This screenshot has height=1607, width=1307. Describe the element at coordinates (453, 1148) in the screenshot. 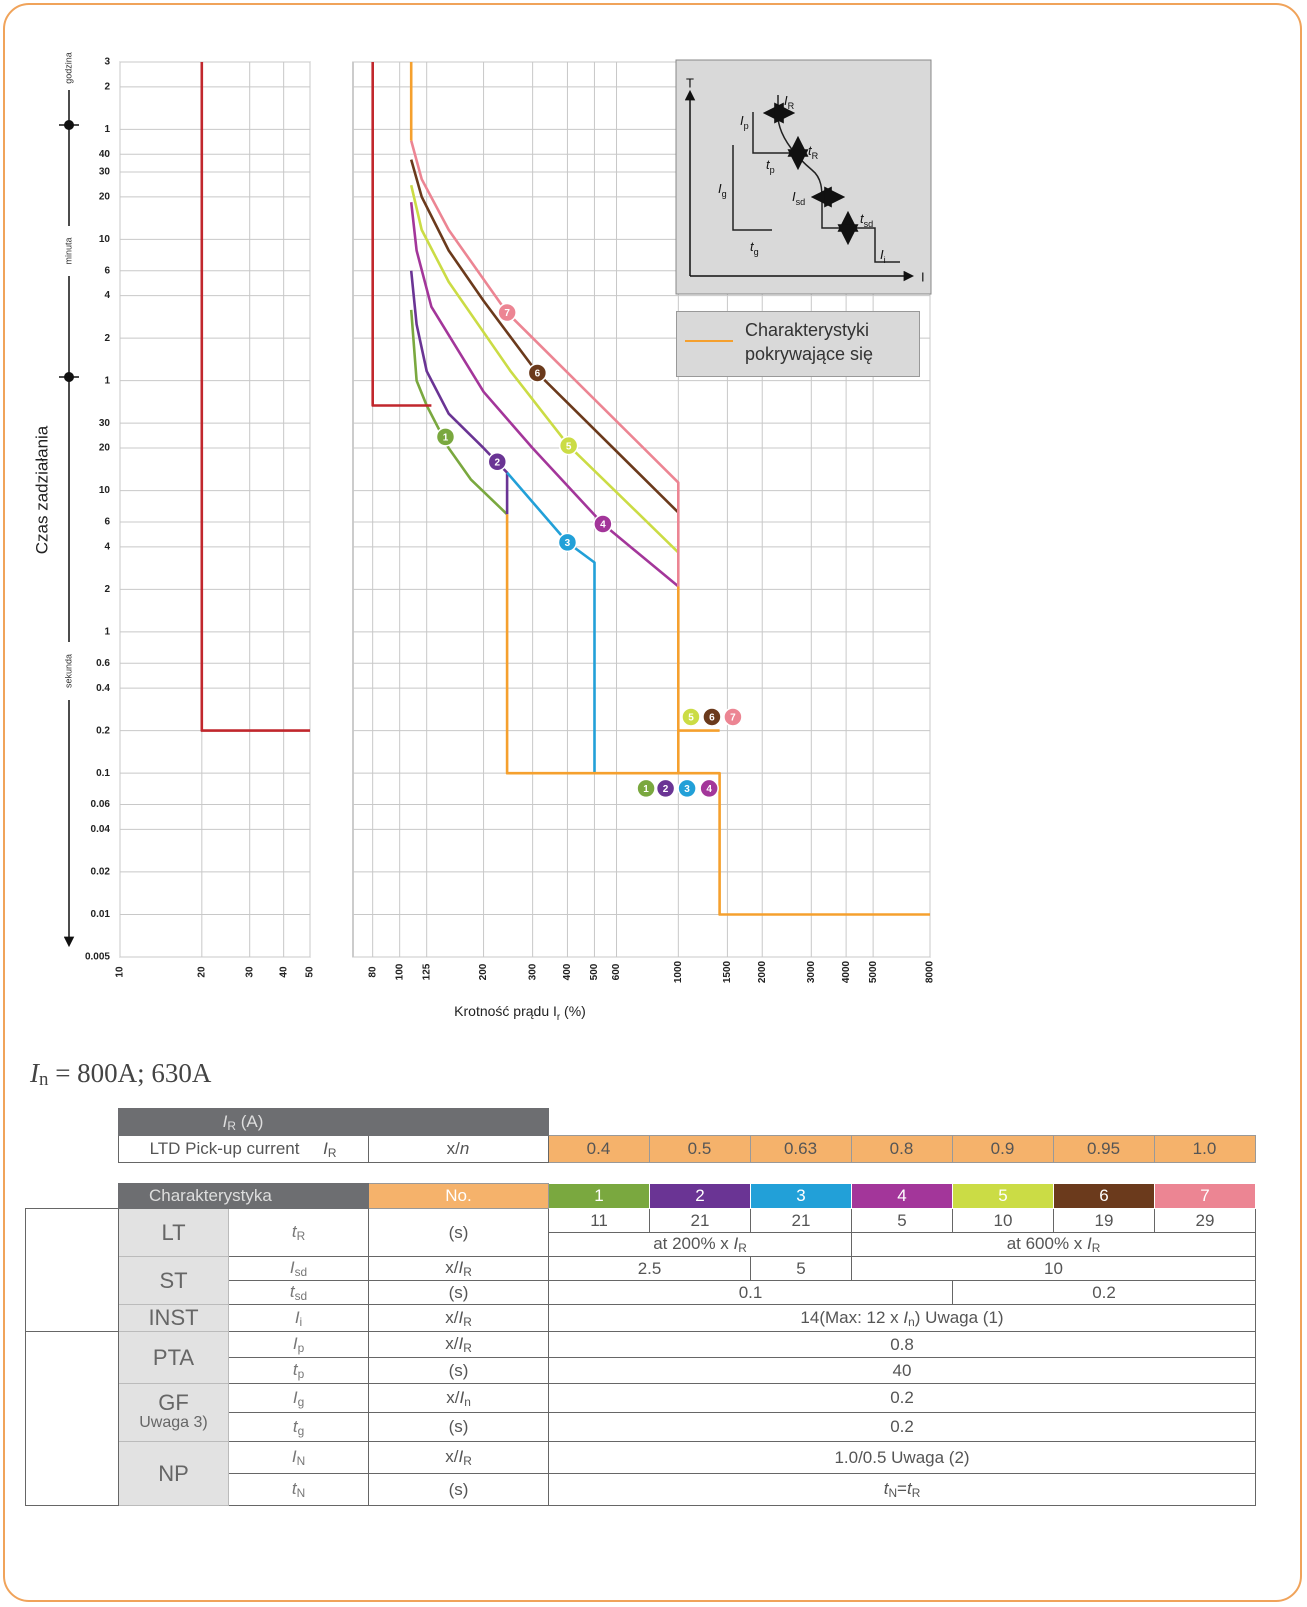

I see `text-run: x/` at that location.